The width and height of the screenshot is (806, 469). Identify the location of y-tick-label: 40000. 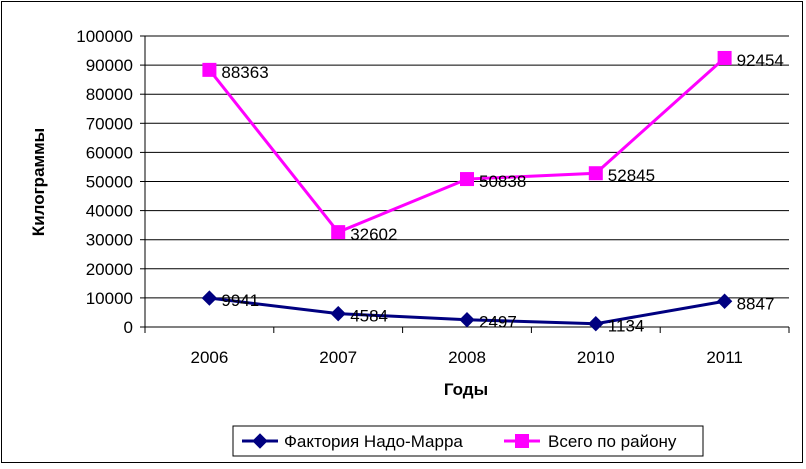
(109, 211).